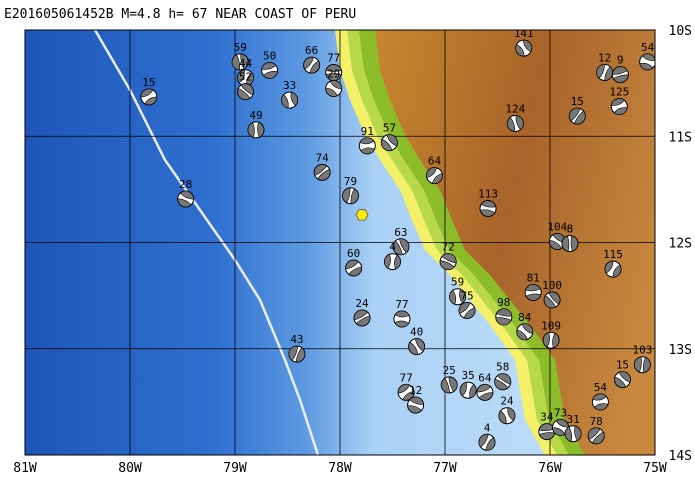 Image resolution: width=695 pixels, height=484 pixels. I want to click on focal-mechanism: 28, so click(186, 193).